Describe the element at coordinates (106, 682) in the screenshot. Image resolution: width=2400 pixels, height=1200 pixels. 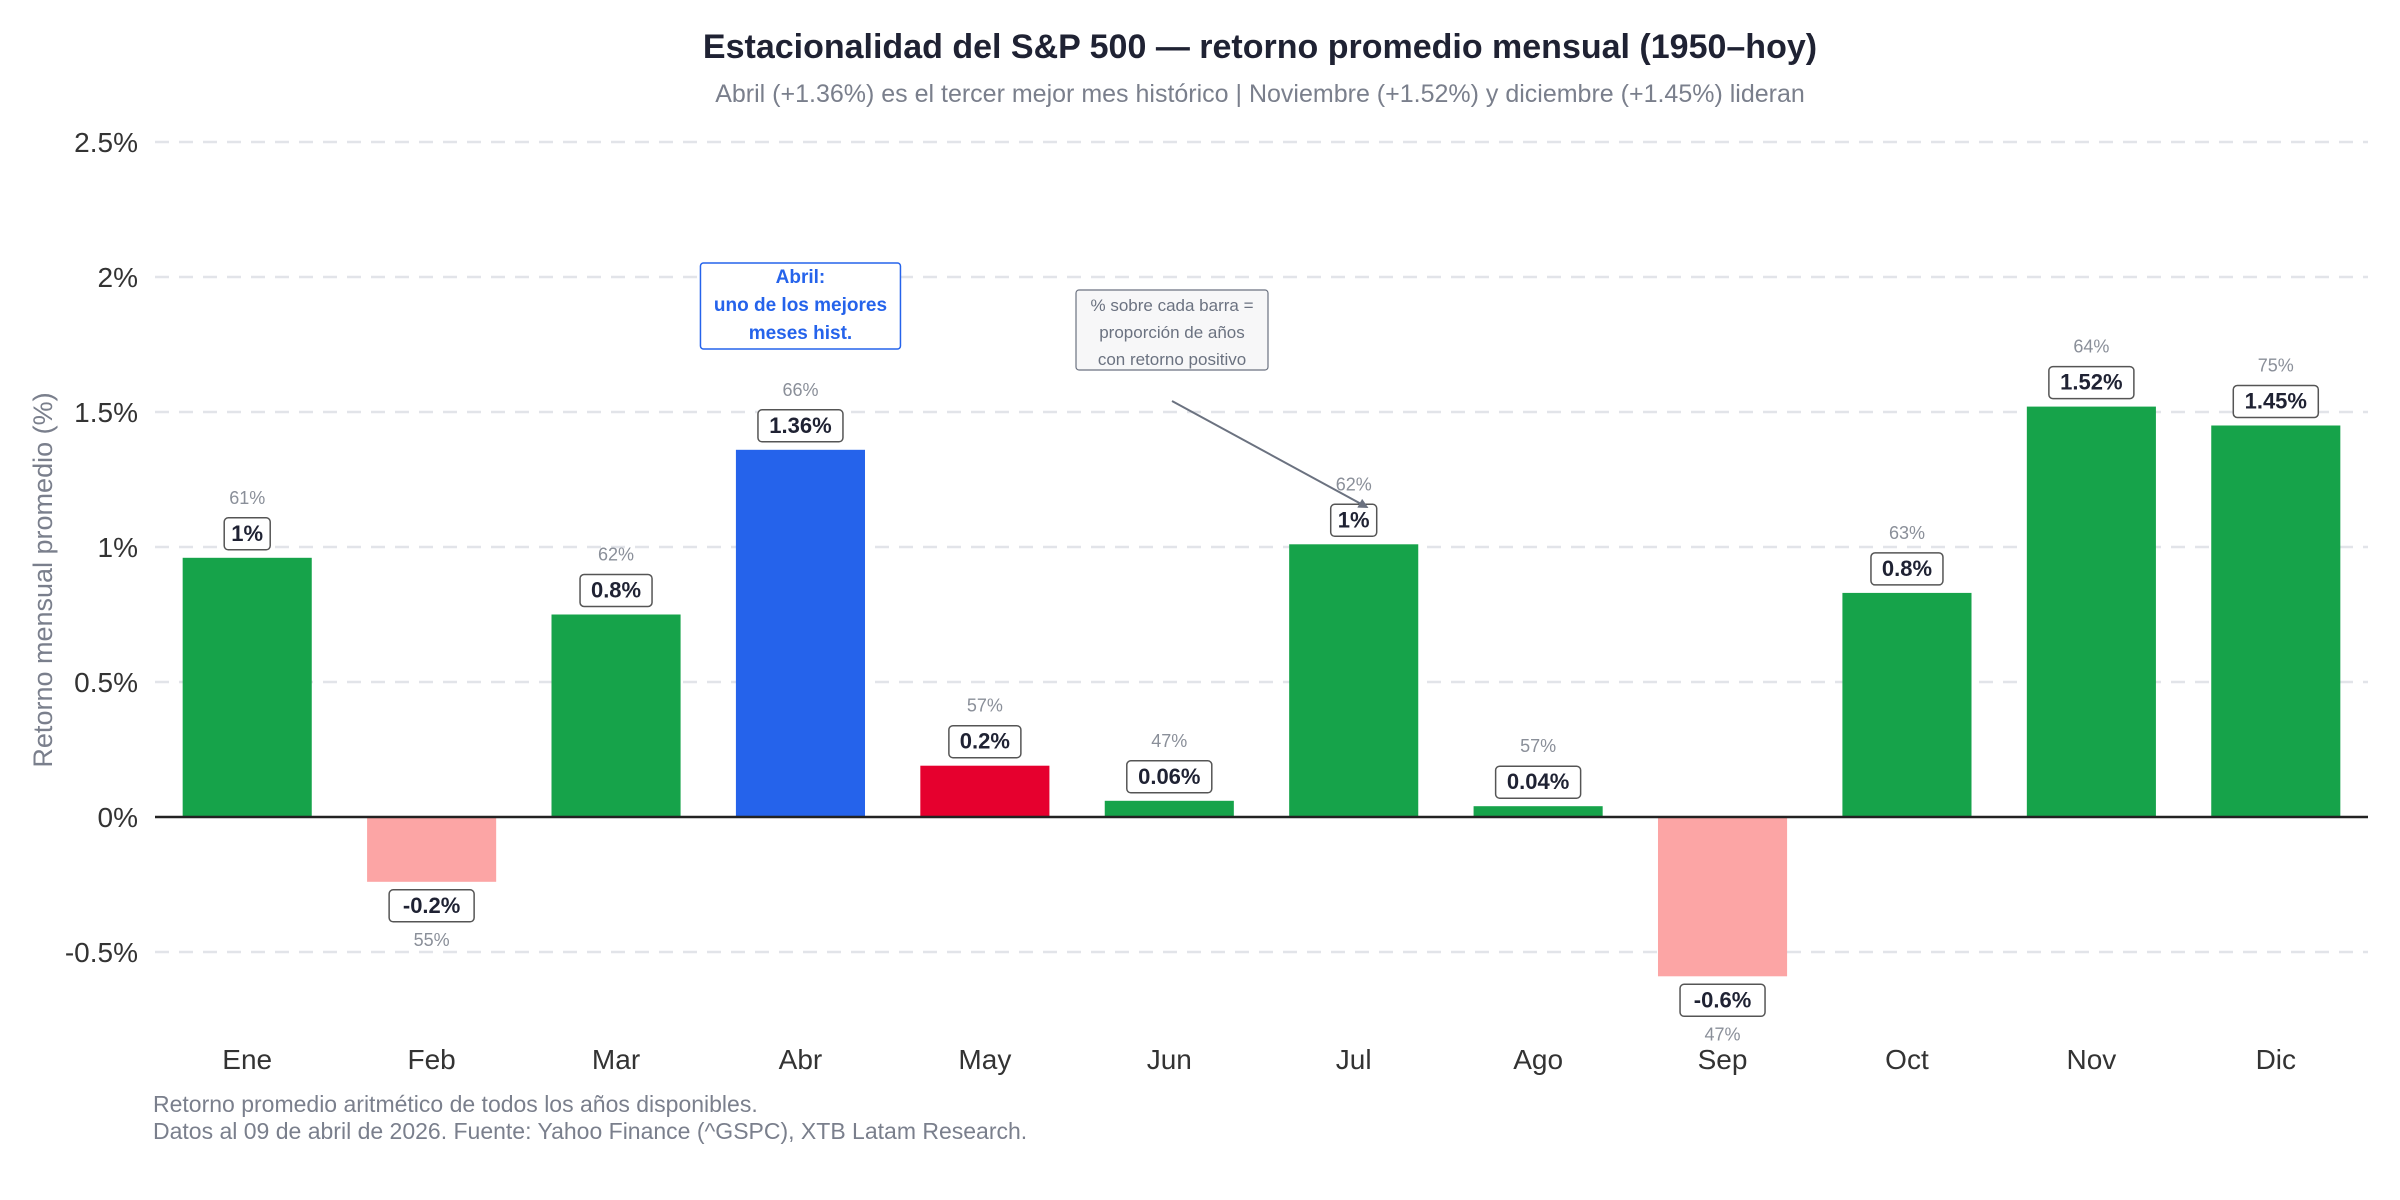
I see `y-tick-label: 0.5%` at that location.